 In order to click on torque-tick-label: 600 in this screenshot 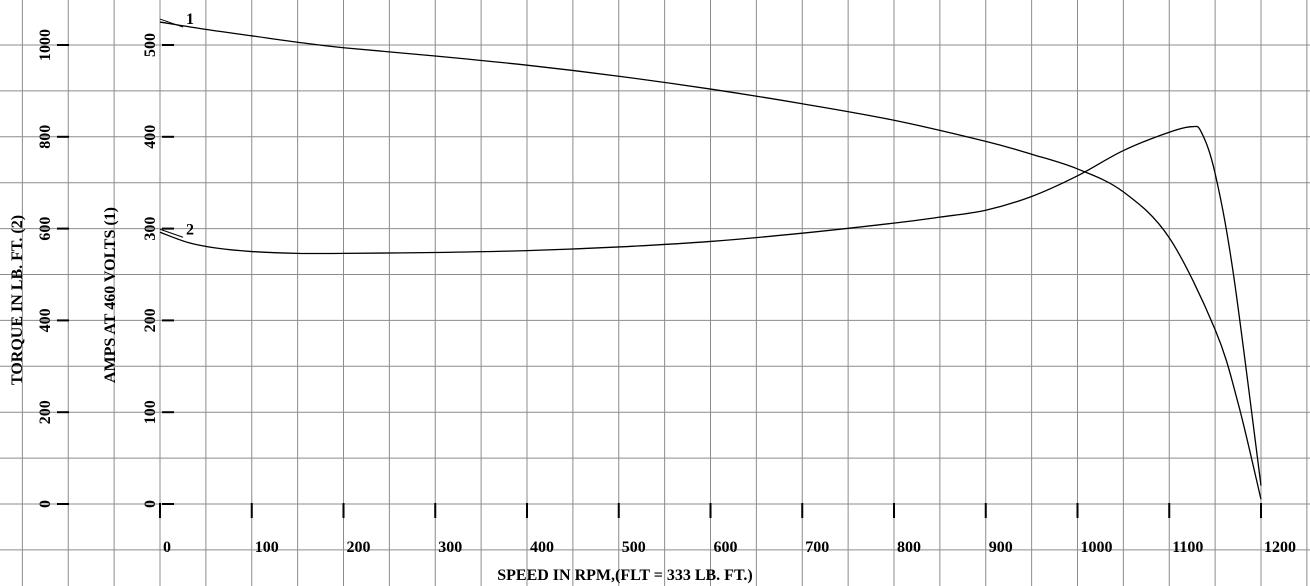, I will do `click(45, 229)`.